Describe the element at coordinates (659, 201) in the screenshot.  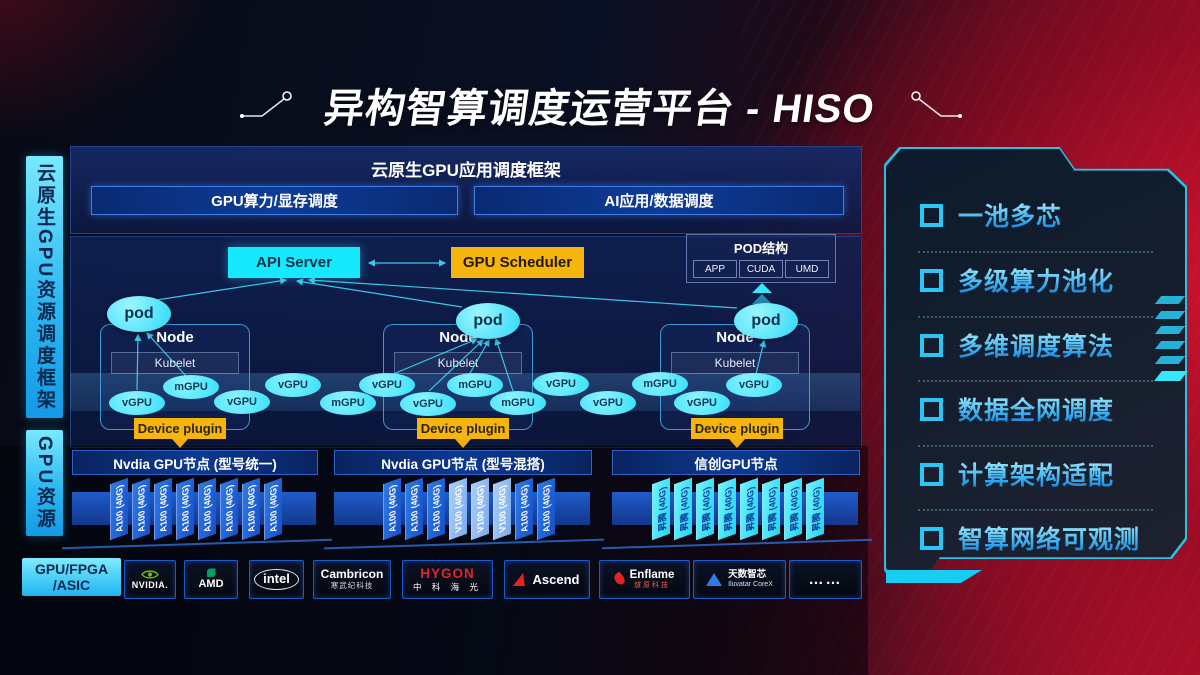
I see `bar-label: AI应用/数据调度` at that location.